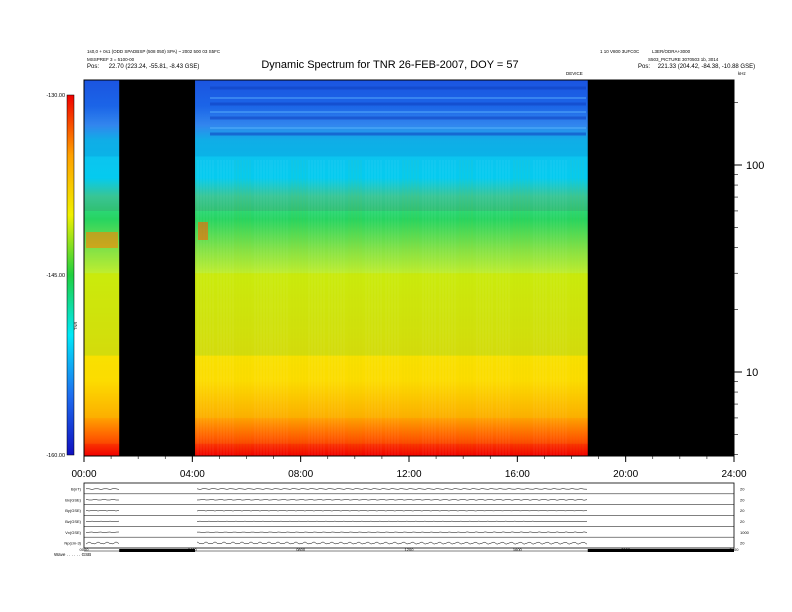 This screenshot has height=612, width=792. Describe the element at coordinates (73, 499) in the screenshot. I see `lower-row-label: Bx(GSE)` at that location.